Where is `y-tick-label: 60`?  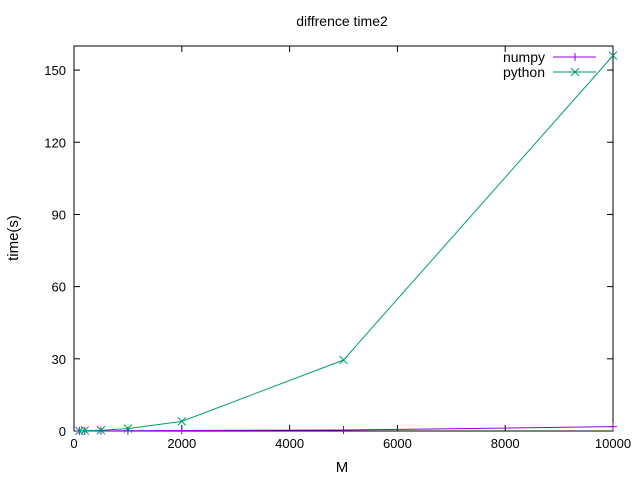 y-tick-label: 60 is located at coordinates (59, 287).